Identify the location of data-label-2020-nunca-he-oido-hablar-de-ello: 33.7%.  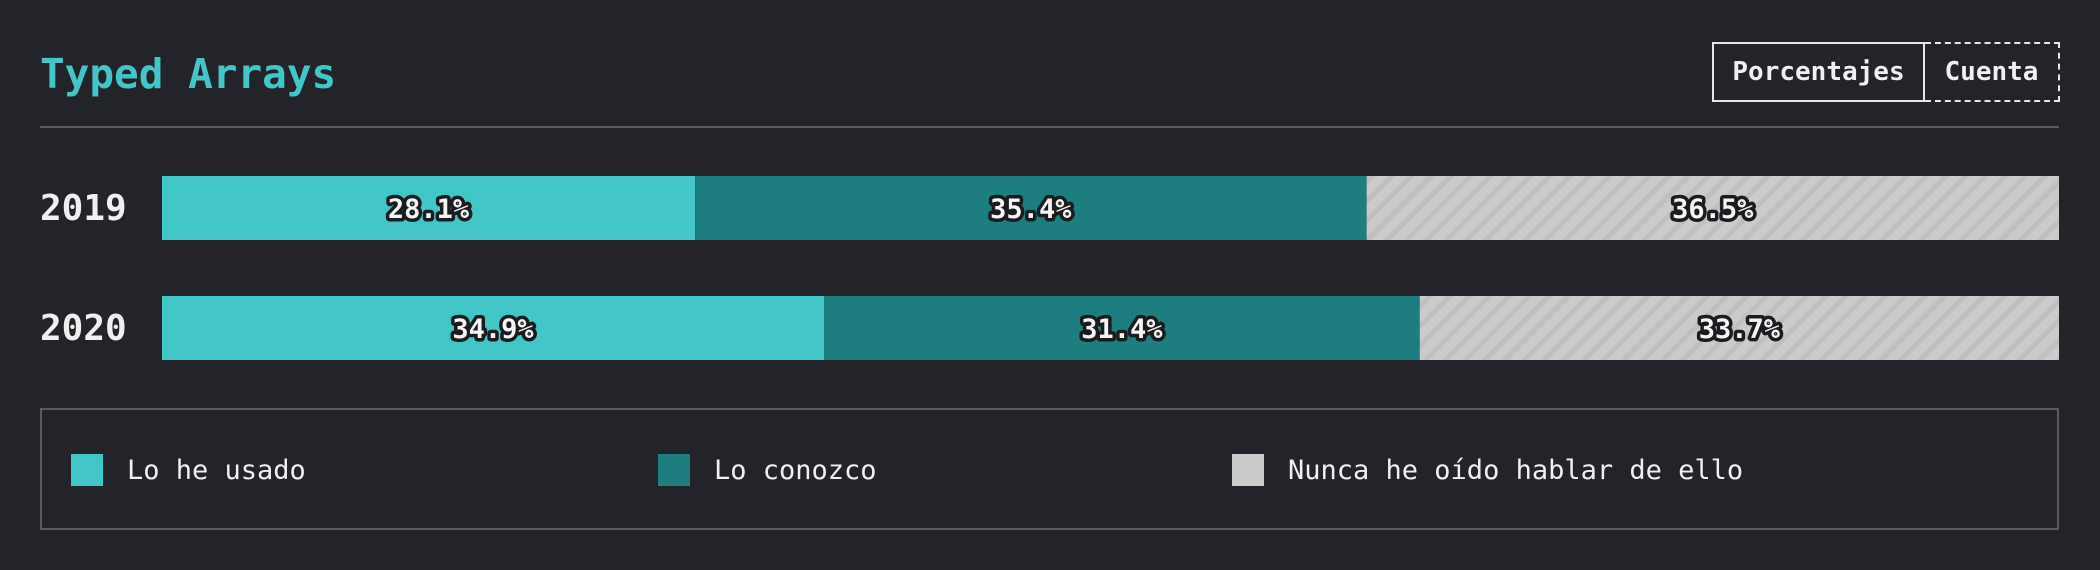
(1740, 329).